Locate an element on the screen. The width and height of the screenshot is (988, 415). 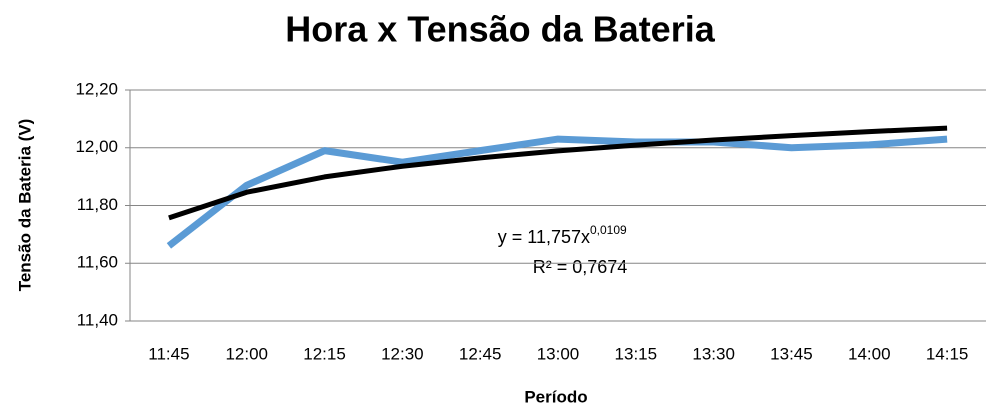
x-axis-label: Período is located at coordinates (555, 396).